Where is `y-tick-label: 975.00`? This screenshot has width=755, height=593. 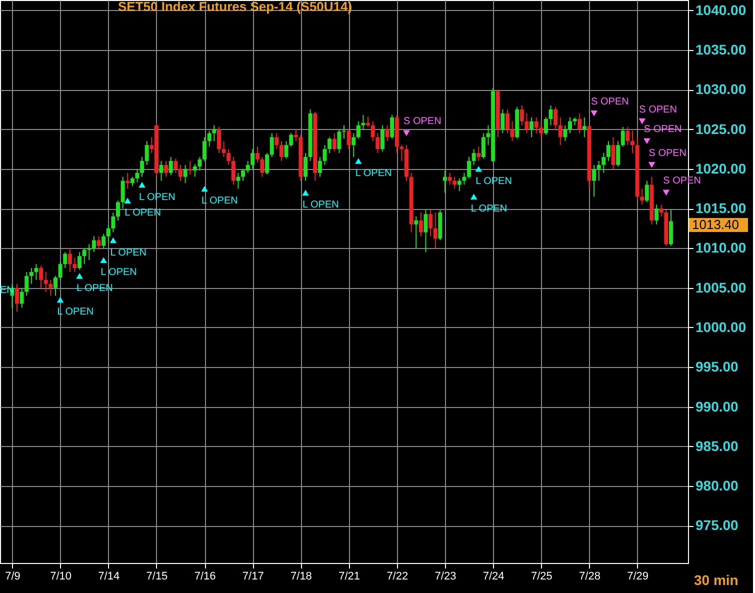
y-tick-label: 975.00 is located at coordinates (717, 525).